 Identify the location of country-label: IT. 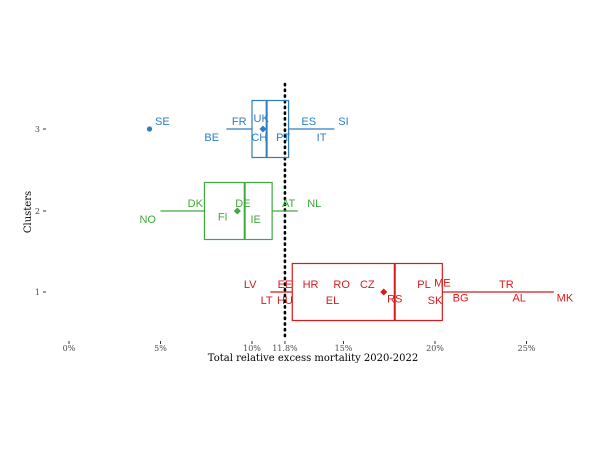
(322, 138).